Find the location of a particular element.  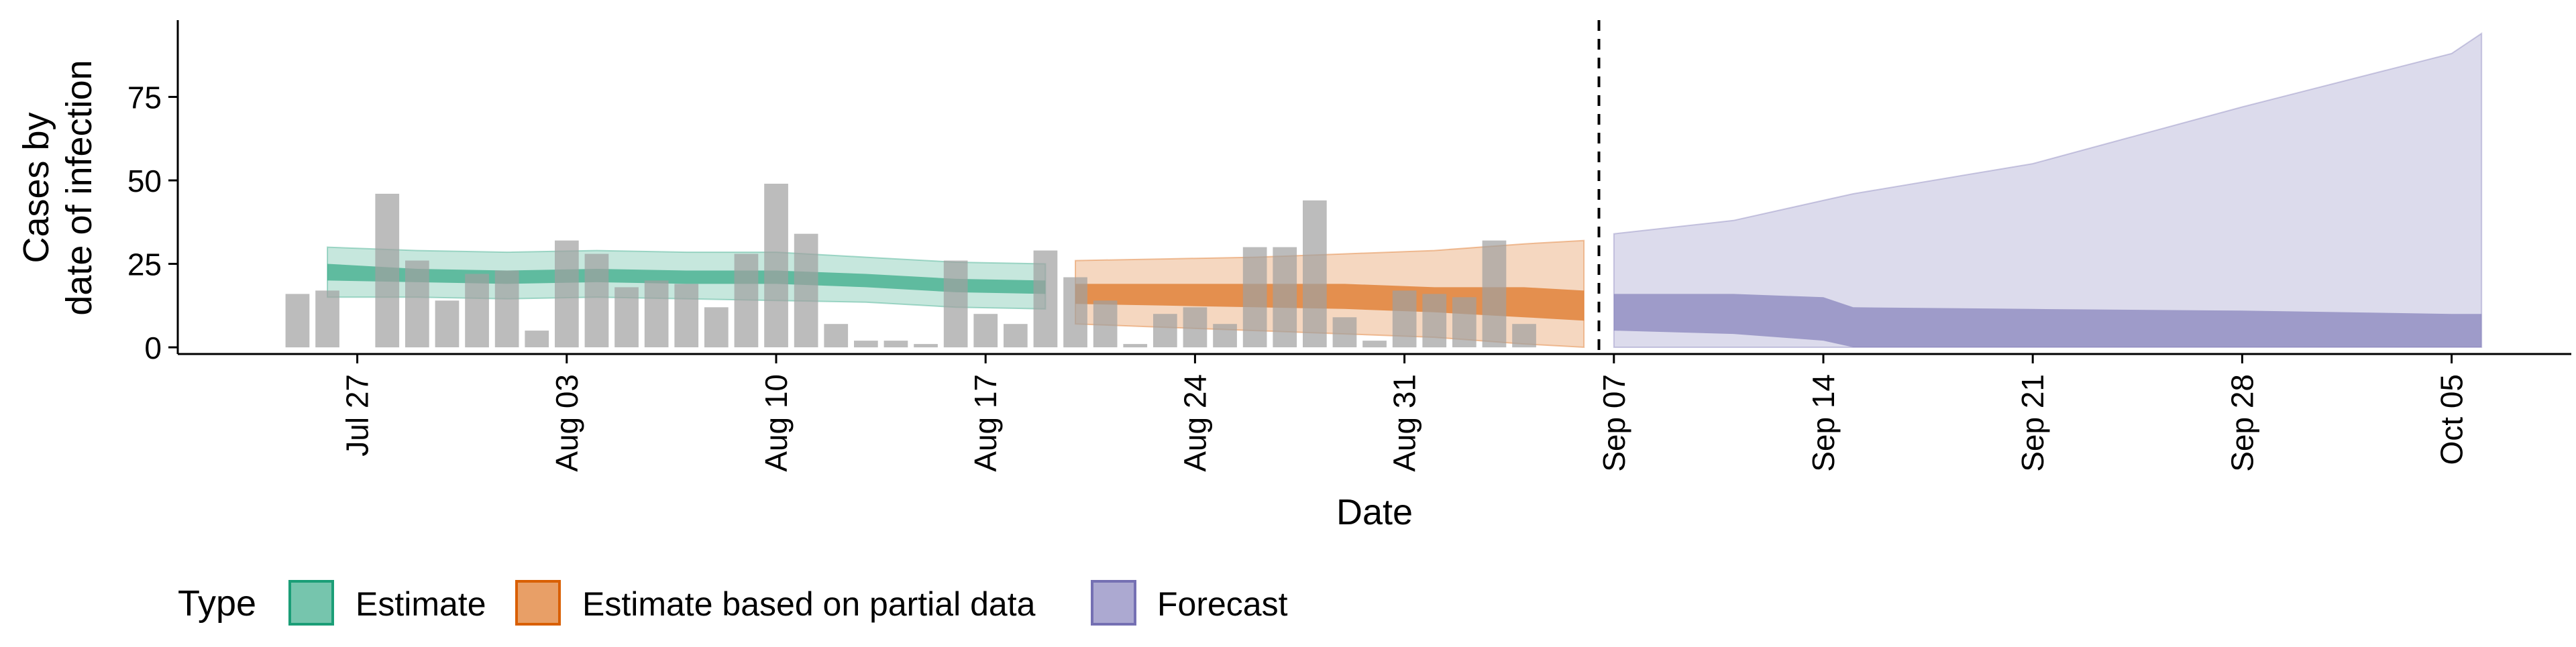

x-tick-label: Aug 03 is located at coordinates (566, 423).